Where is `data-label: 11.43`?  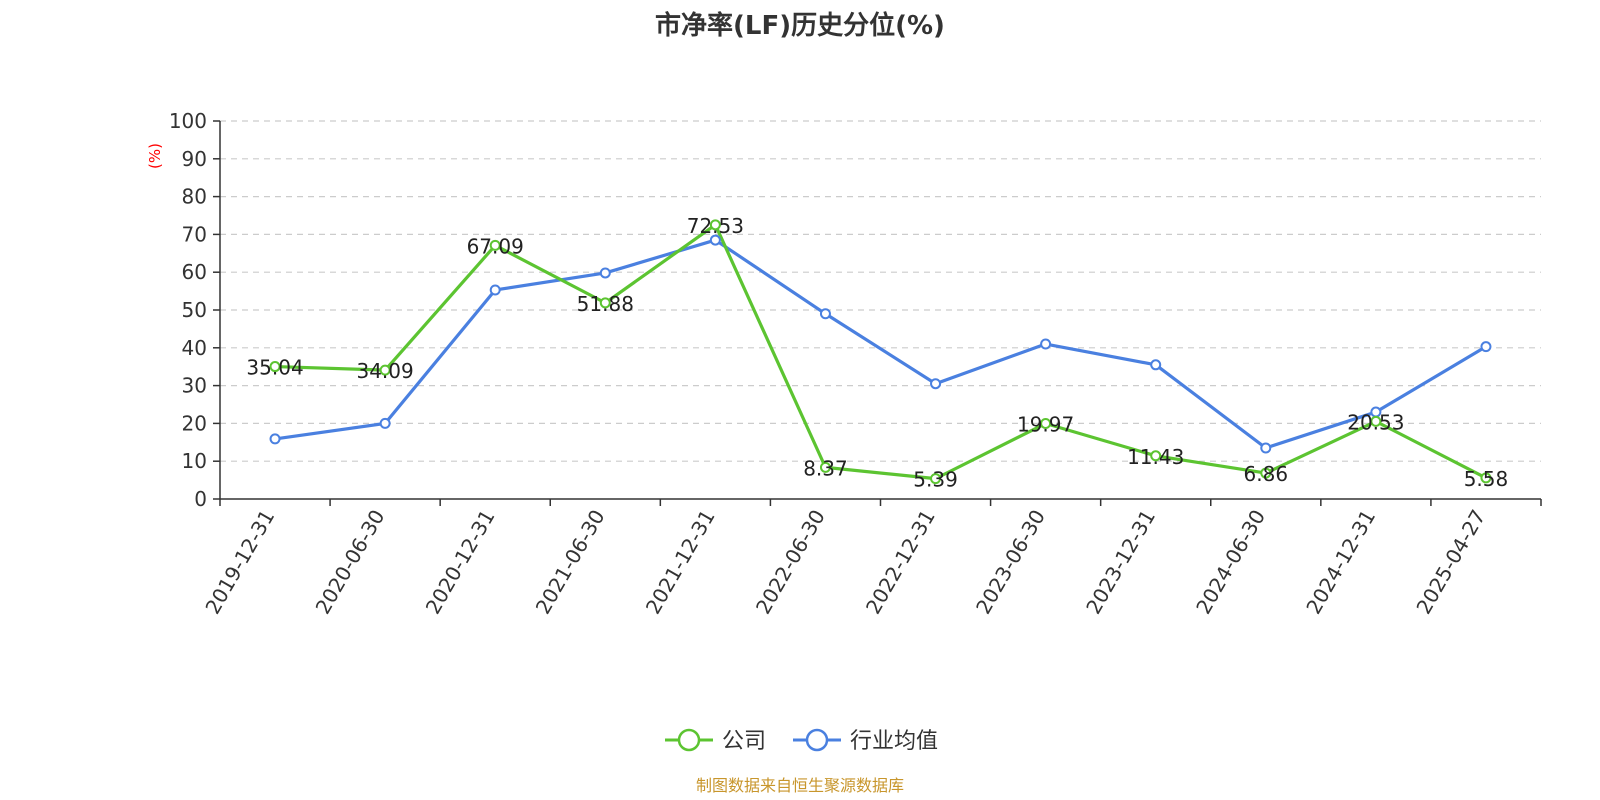 data-label: 11.43 is located at coordinates (1155, 457).